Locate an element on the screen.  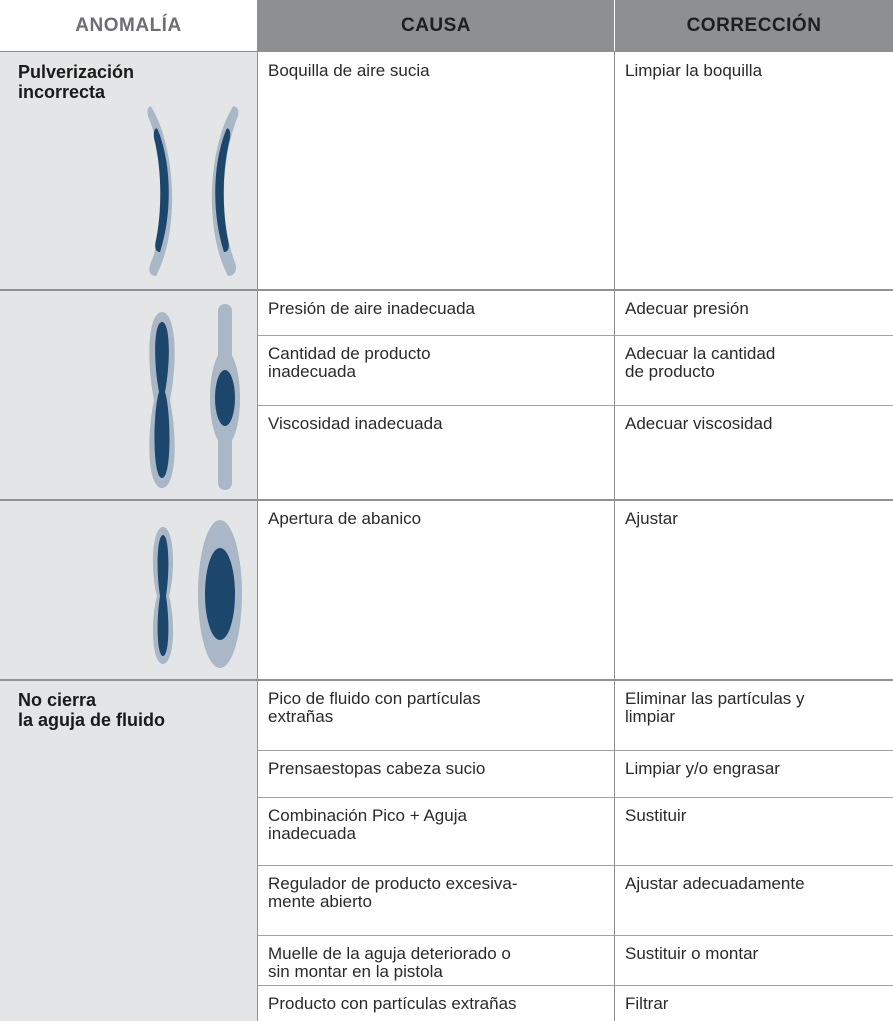
header-cell: CAUSA is located at coordinates (436, 25).